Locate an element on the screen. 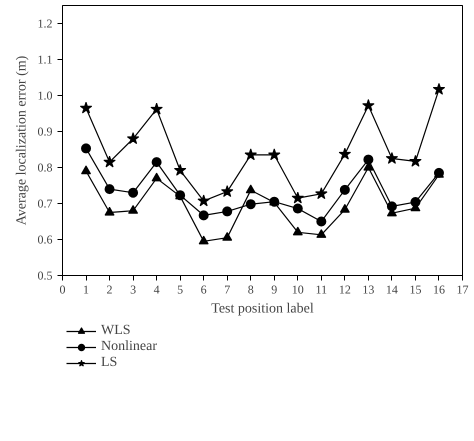  x-tick-label: 16 is located at coordinates (438, 289).